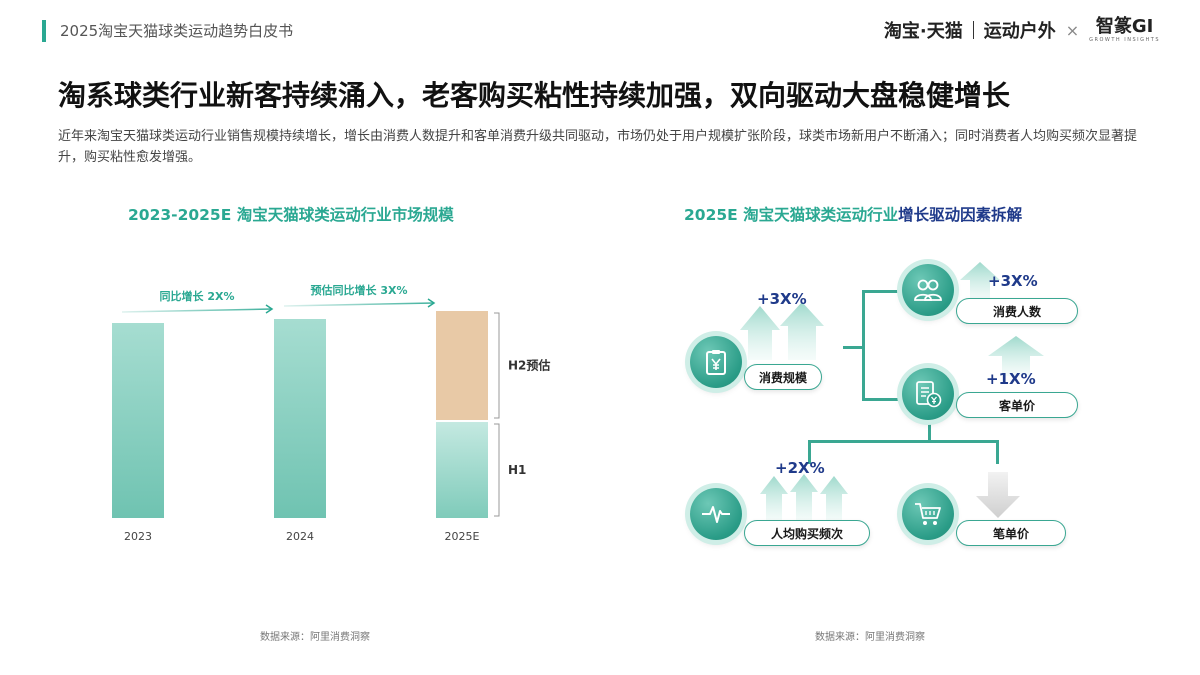  What do you see at coordinates (1017, 311) in the screenshot?
I see `buyers-label: 消费人数` at bounding box center [1017, 311].